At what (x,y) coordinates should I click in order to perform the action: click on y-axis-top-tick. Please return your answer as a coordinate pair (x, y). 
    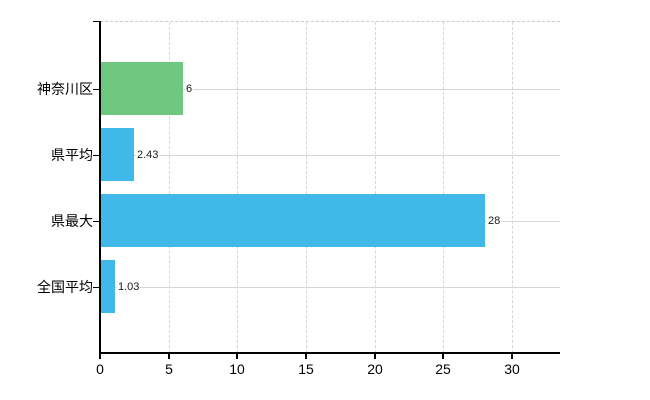
    Looking at the image, I should click on (96, 21).